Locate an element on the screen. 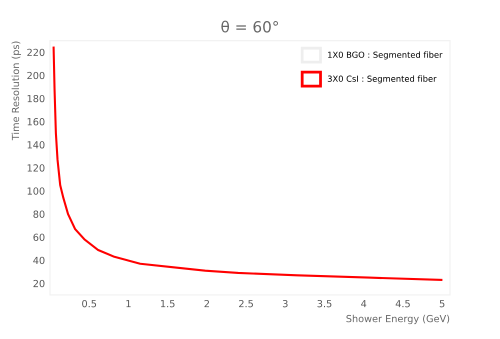 The width and height of the screenshot is (500, 339). y-tick-label: 20 is located at coordinates (38, 284).